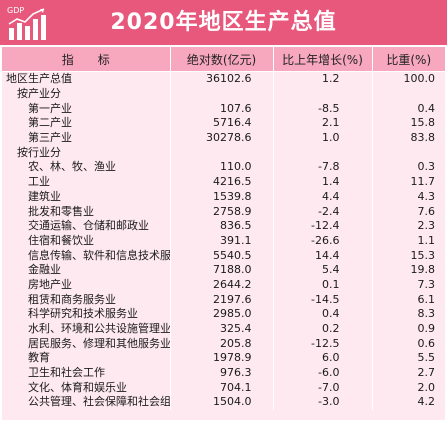 The width and height of the screenshot is (447, 422). I want to click on table-header-row: 指 标 绝对数(亿元) 比上年增长(%) 比重(%), so click(223, 59).